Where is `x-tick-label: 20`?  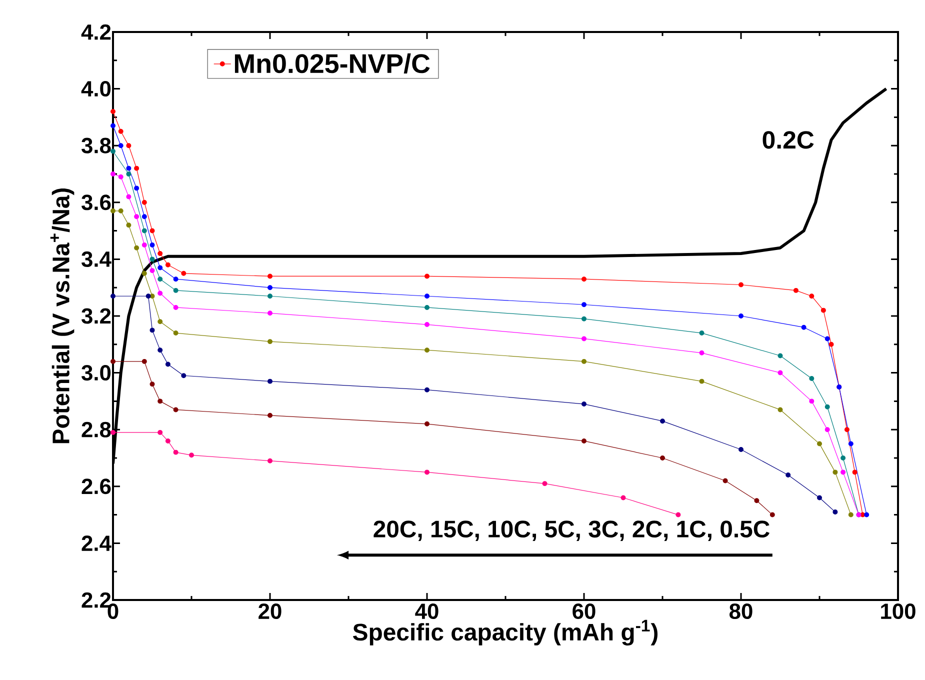 x-tick-label: 20 is located at coordinates (270, 612).